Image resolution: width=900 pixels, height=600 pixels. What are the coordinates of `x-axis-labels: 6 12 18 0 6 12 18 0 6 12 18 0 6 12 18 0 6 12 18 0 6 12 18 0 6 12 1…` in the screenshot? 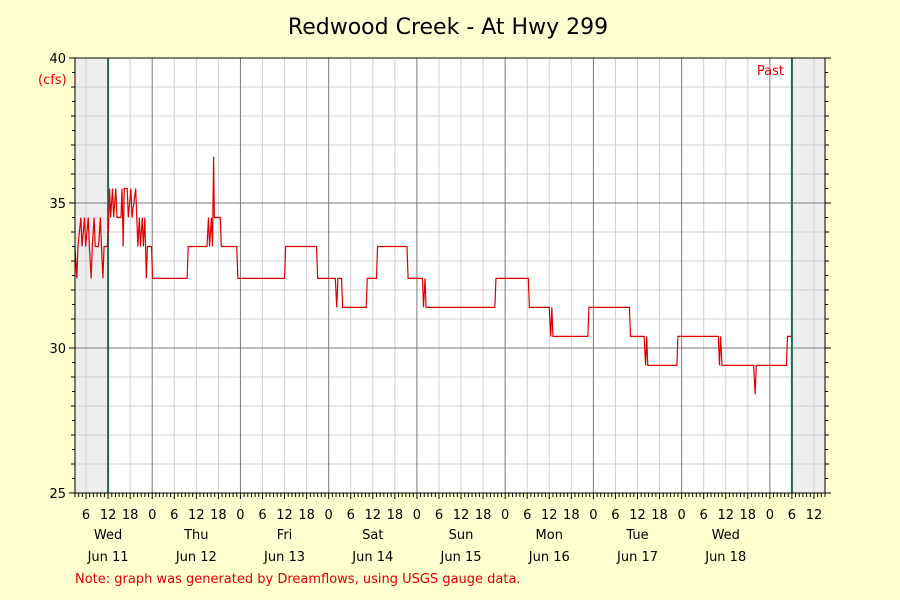 It's located at (452, 536).